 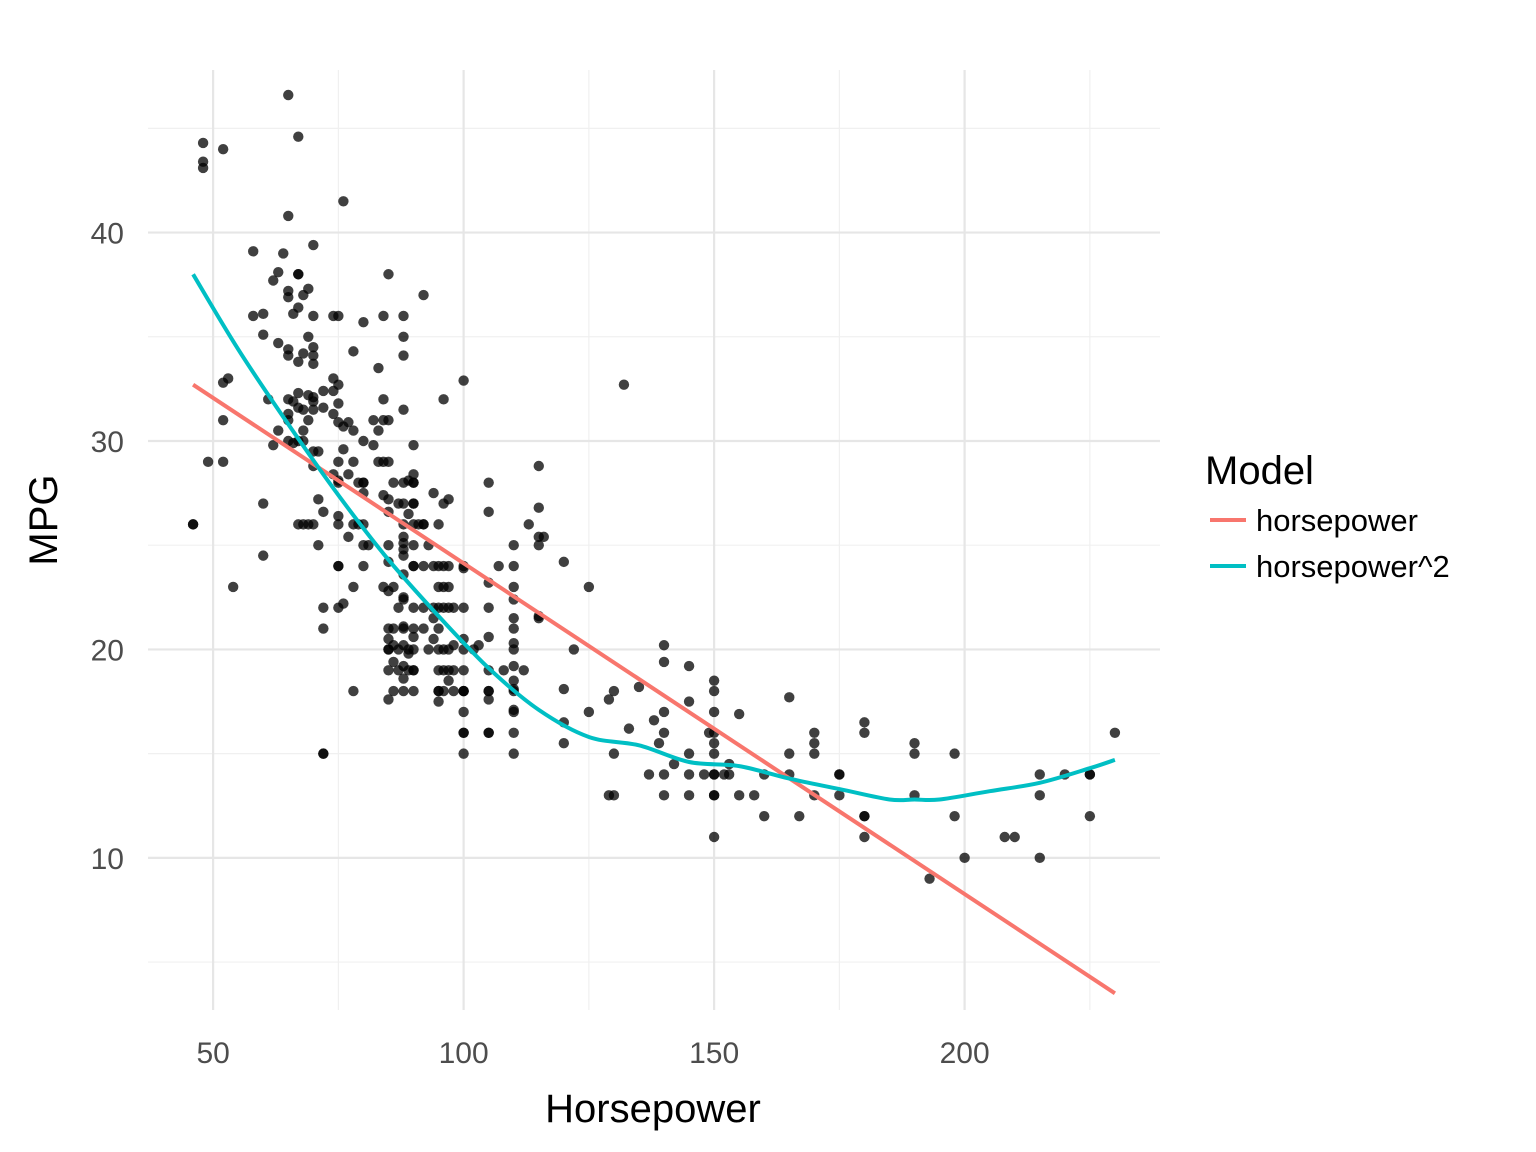 What do you see at coordinates (464, 1053) in the screenshot?
I see `x-tick-label: 100` at bounding box center [464, 1053].